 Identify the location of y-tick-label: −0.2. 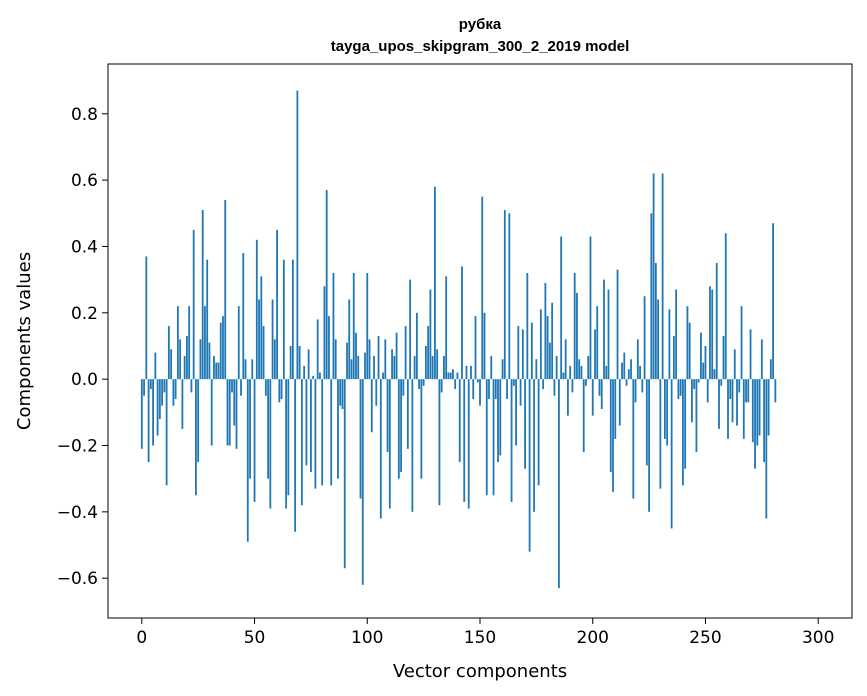
(77, 446).